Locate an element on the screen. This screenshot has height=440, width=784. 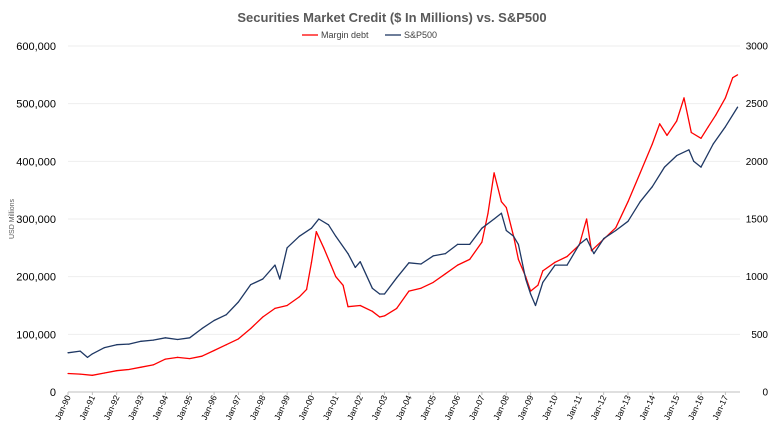
x-tick-label: Jan-07 is located at coordinates (477, 407).